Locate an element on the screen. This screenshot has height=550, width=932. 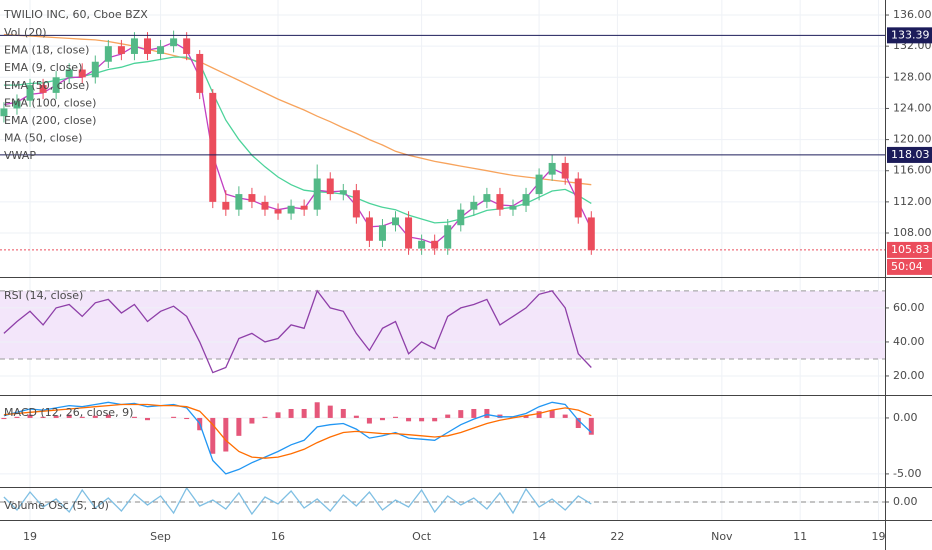
y-tick-label: 124.00 is located at coordinates (912, 107).